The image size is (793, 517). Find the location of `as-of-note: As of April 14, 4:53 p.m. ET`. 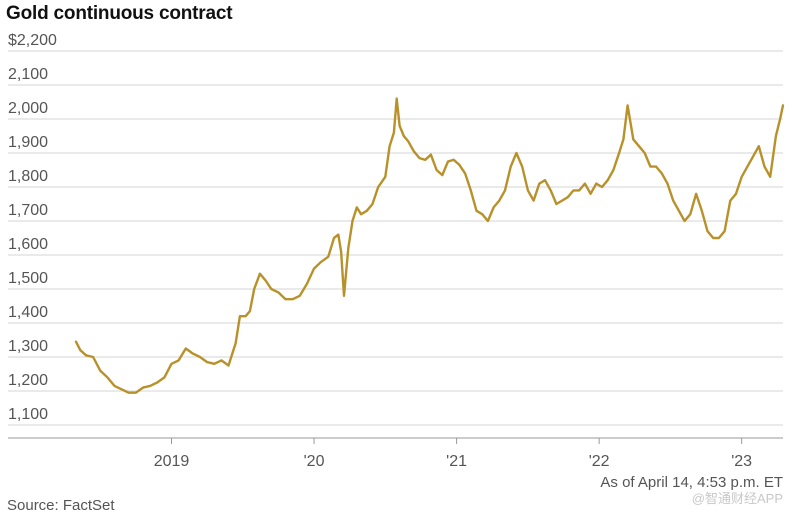

as-of-note: As of April 14, 4:53 p.m. ET is located at coordinates (691, 482).